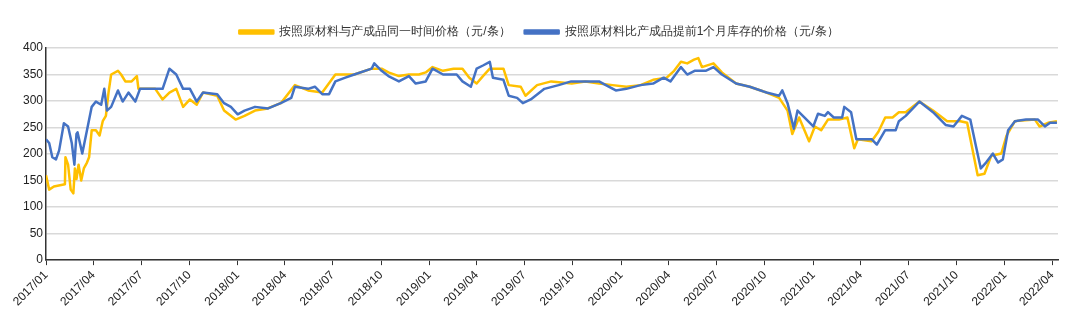 Image resolution: width=1080 pixels, height=320 pixels. Describe the element at coordinates (33, 126) in the screenshot. I see `y-tick-label: 250` at that location.